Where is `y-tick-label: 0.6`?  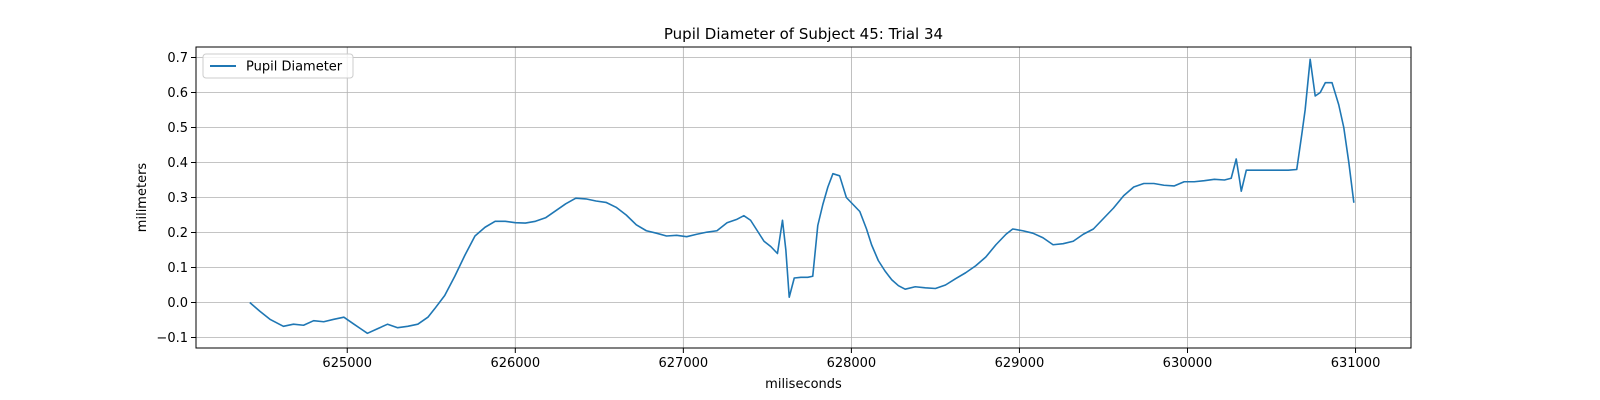
y-tick-label: 0.6 is located at coordinates (177, 93).